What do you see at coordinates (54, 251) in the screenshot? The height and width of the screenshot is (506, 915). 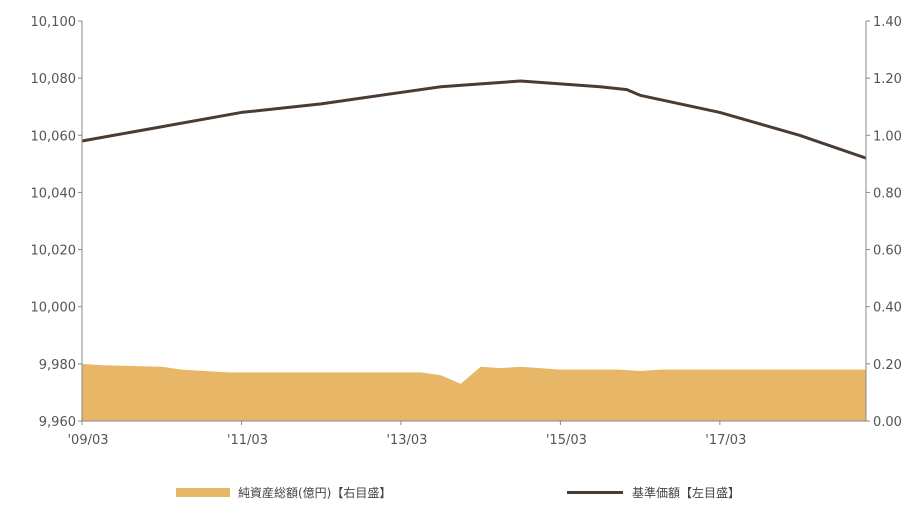 I see `left-tick-label: 10,020` at bounding box center [54, 251].